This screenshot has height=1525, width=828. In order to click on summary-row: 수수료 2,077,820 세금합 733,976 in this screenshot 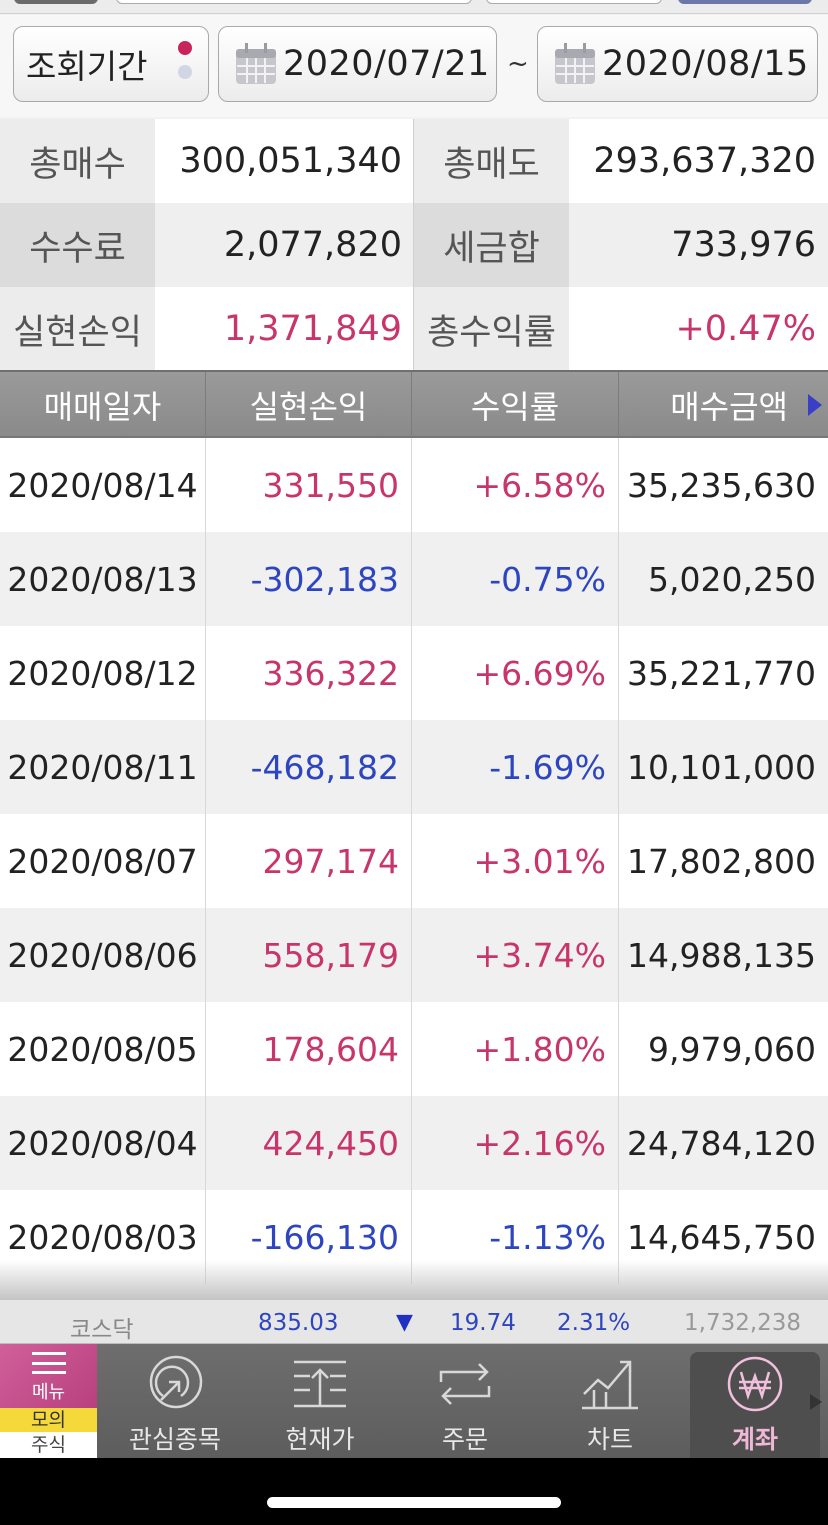, I will do `click(414, 245)`.